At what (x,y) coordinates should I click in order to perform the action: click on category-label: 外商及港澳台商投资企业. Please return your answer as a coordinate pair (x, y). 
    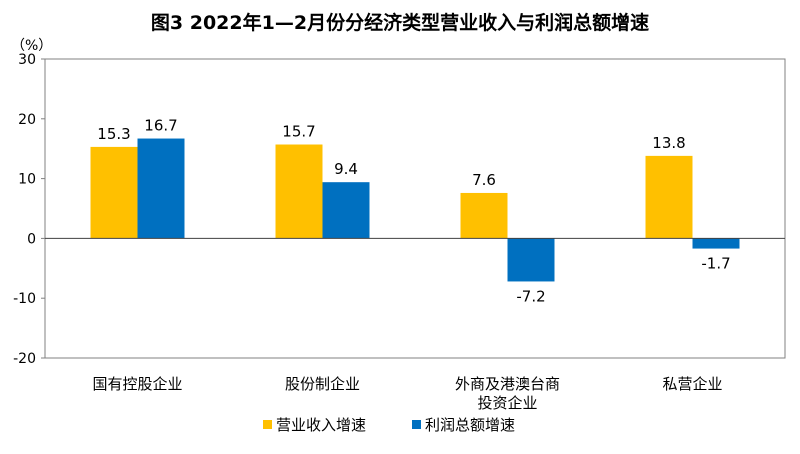
    Looking at the image, I should click on (507, 393).